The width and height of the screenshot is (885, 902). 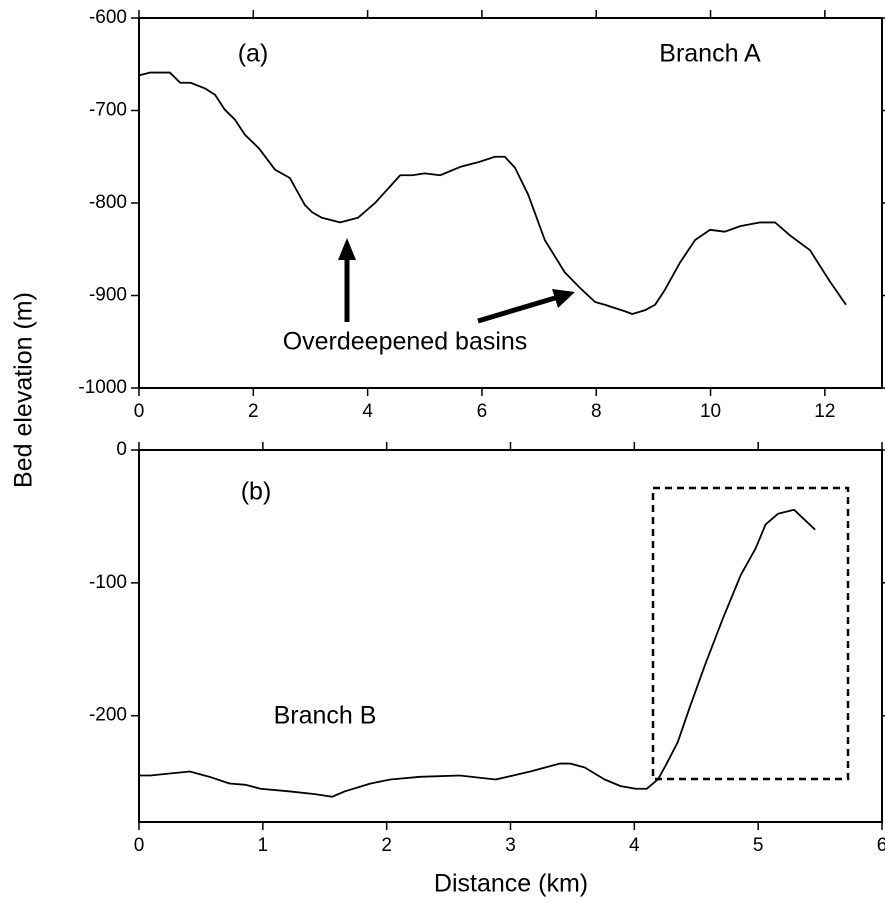 I want to click on y-tick-label: 0, so click(x=121, y=449).